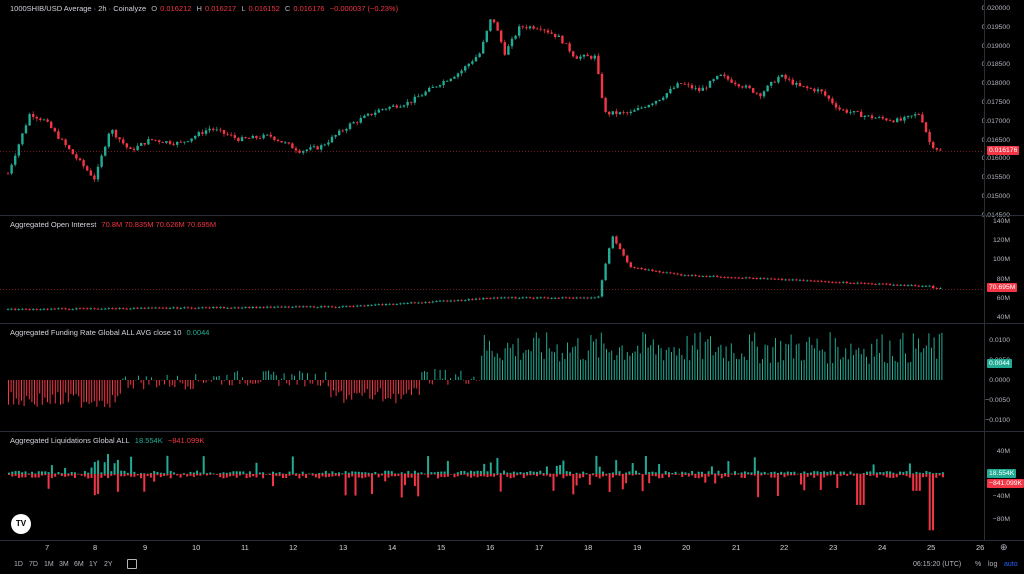  Describe the element at coordinates (512, 548) in the screenshot. I see `time-axis: 7 8 9 10 11 12 13 14 15 16 17 18 19 20 21 22 23 24 25 26` at that location.